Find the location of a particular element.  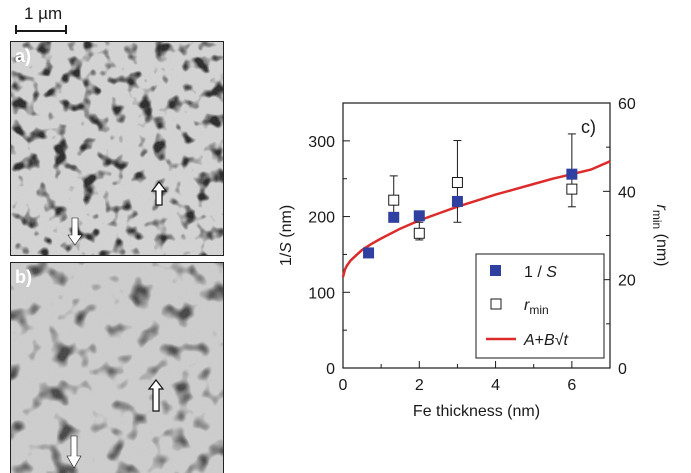

legend-marker-inverse-s is located at coordinates (495, 270).